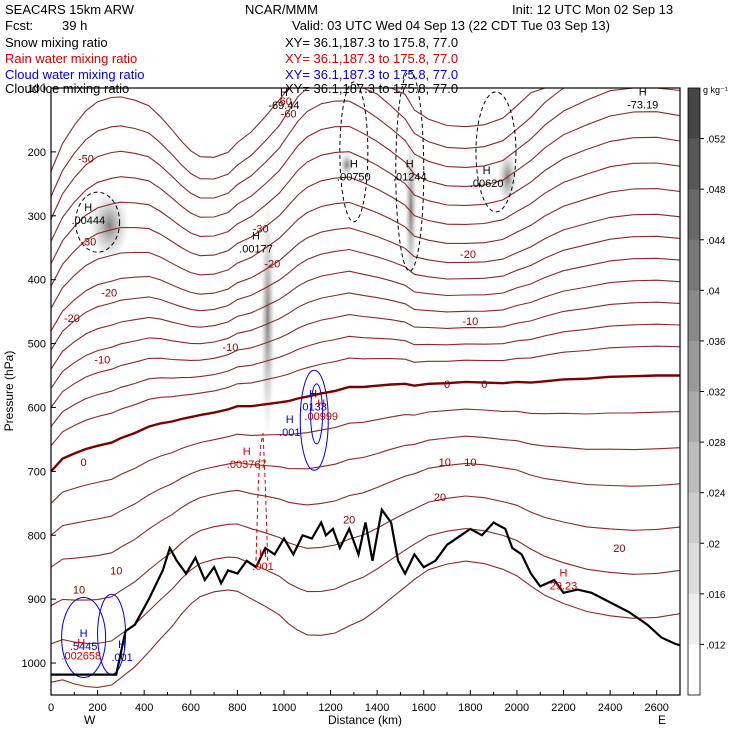  What do you see at coordinates (51, 708) in the screenshot?
I see `x-tick-label: 0` at bounding box center [51, 708].